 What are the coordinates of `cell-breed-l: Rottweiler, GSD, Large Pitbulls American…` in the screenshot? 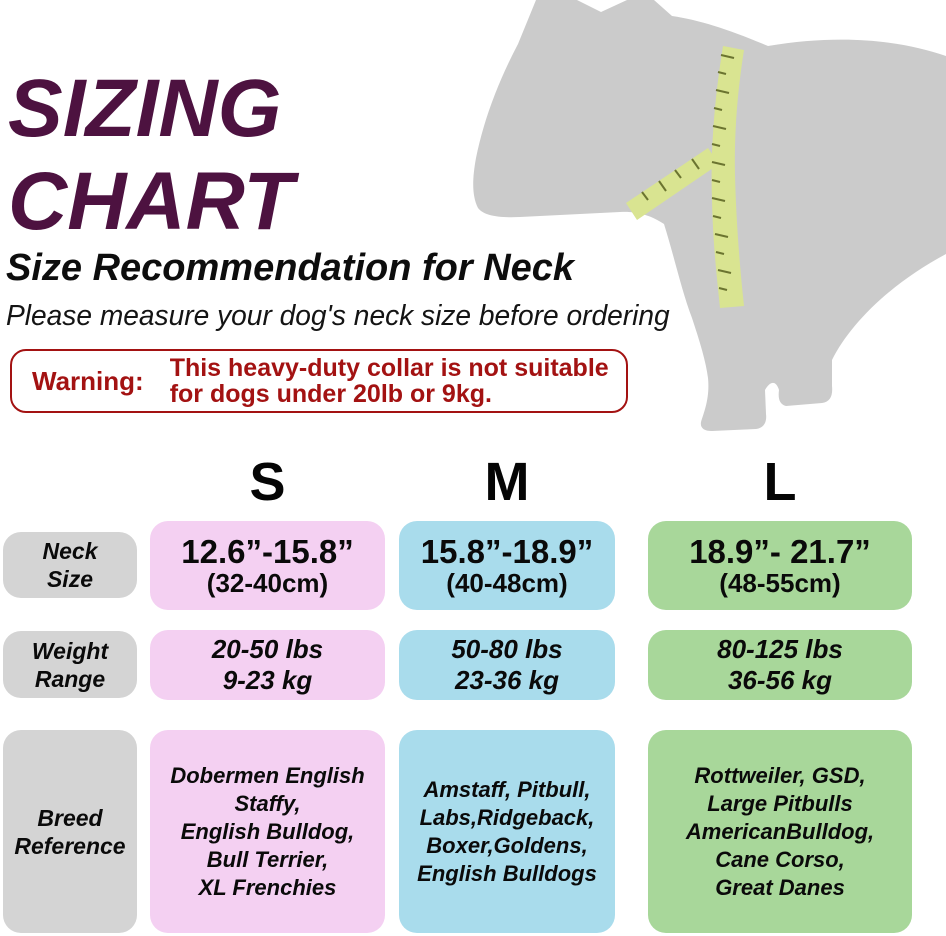 It's located at (780, 831).